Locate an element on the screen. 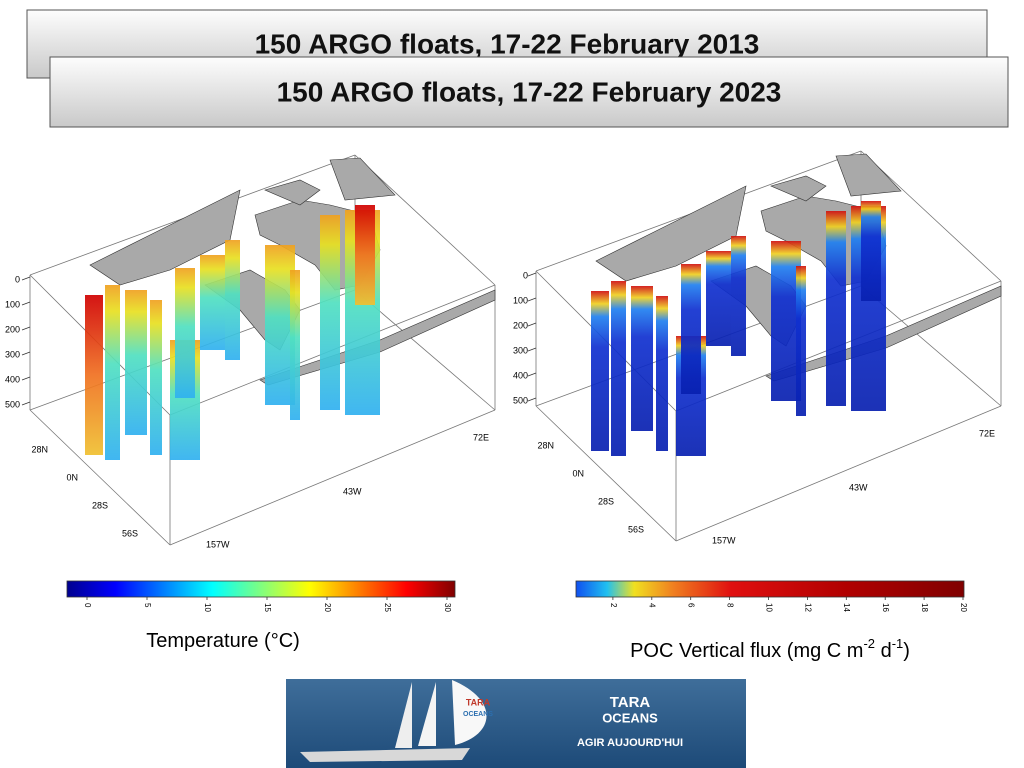 The image size is (1024, 768). title-front: 150 ARGO floats, 17-22 February 2023 is located at coordinates (529, 91).